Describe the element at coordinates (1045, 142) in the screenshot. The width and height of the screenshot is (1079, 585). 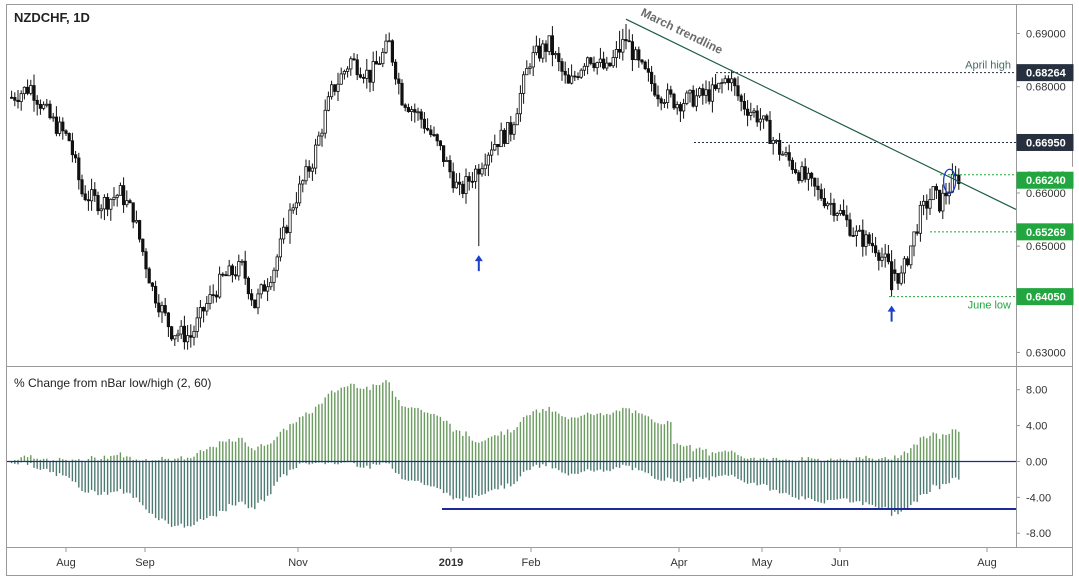
I see `level-badge-bg` at that location.